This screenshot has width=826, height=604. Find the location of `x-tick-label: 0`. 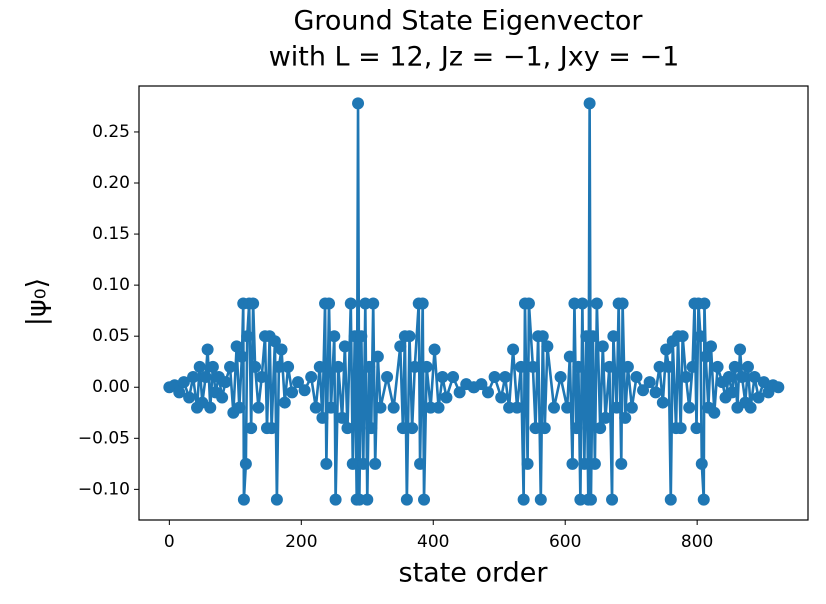

x-tick-label: 0 is located at coordinates (169, 542).